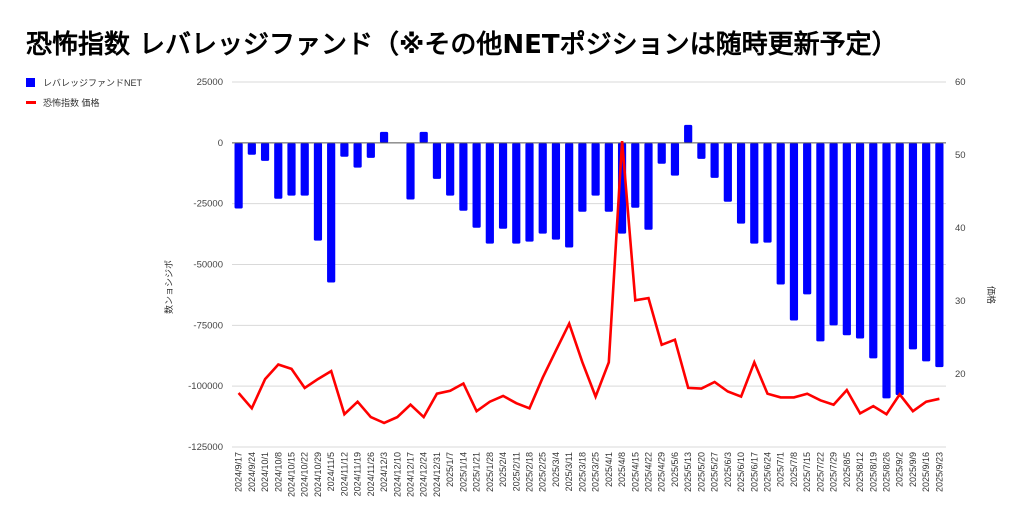 This screenshot has width=1024, height=528. Describe the element at coordinates (926, 472) in the screenshot. I see `x-tick-label: 2025/9/16` at that location.